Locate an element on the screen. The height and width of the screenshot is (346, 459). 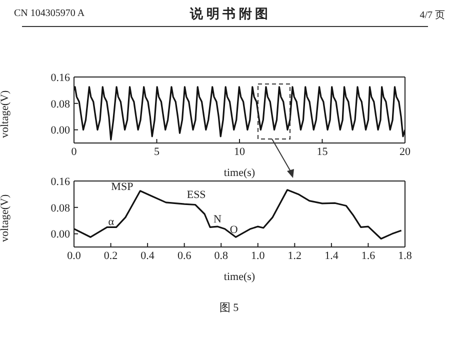
x-tick-label: 1.8 is located at coordinates (405, 256).